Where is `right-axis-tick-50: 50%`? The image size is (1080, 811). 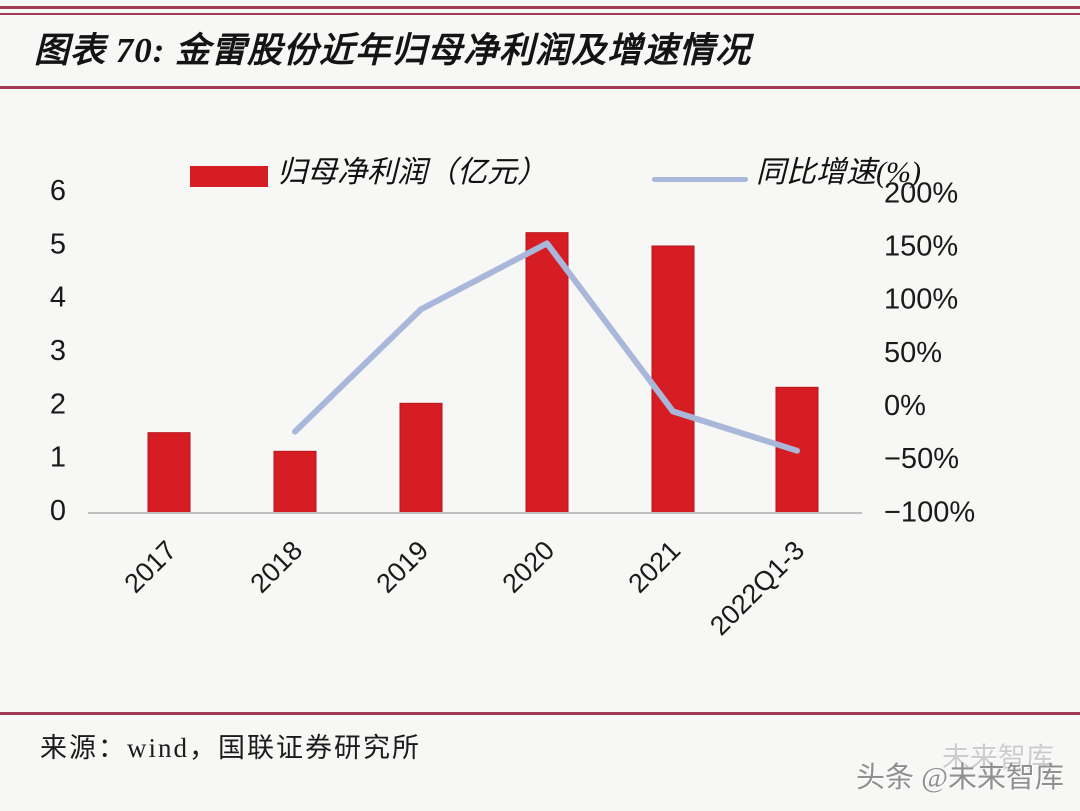
right-axis-tick-50: 50% is located at coordinates (913, 353).